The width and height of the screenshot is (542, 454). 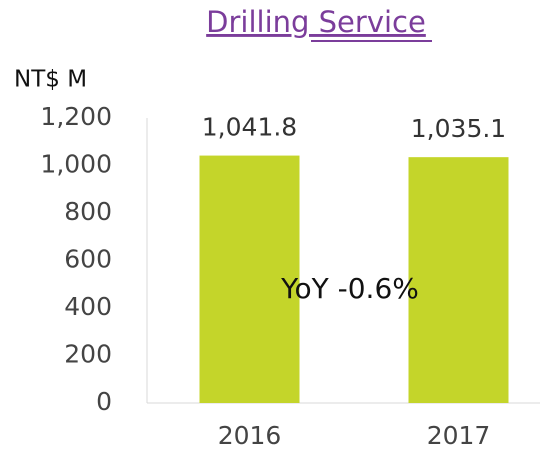 I want to click on chart-title: Drilling Service, so click(x=316, y=22).